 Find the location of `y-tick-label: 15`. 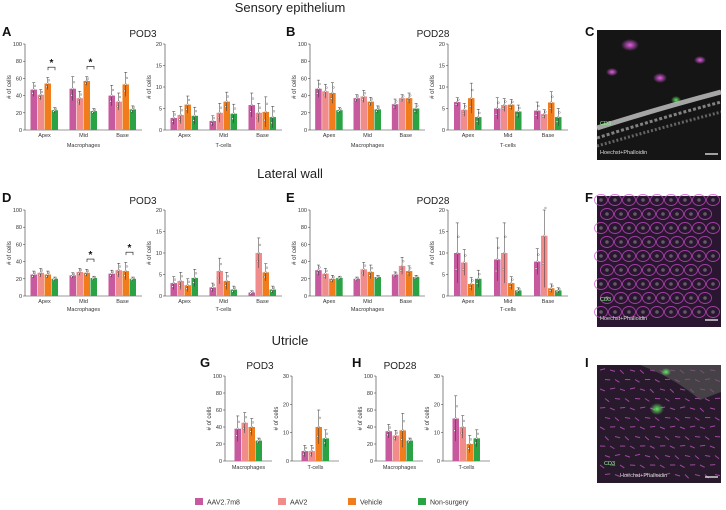

y-tick-label: 15 is located at coordinates (442, 67).